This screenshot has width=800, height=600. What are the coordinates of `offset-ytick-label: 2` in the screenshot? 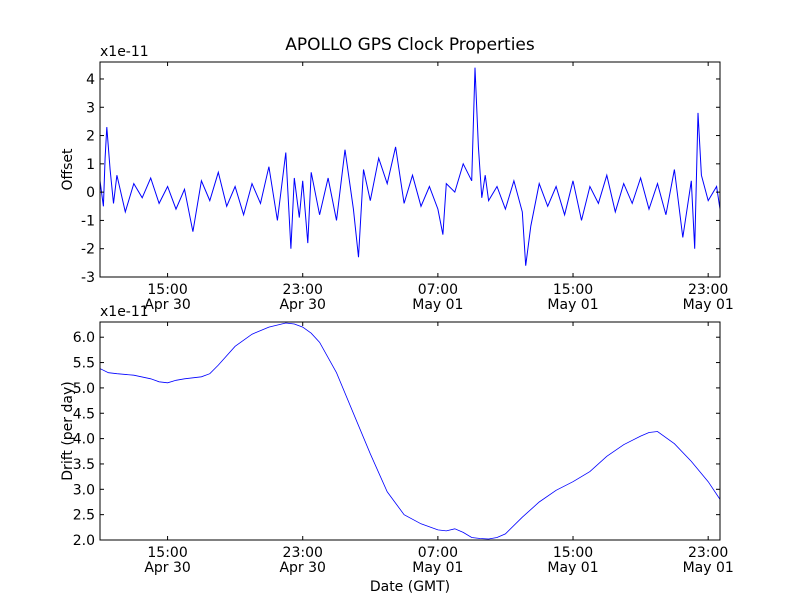 It's located at (90, 137).